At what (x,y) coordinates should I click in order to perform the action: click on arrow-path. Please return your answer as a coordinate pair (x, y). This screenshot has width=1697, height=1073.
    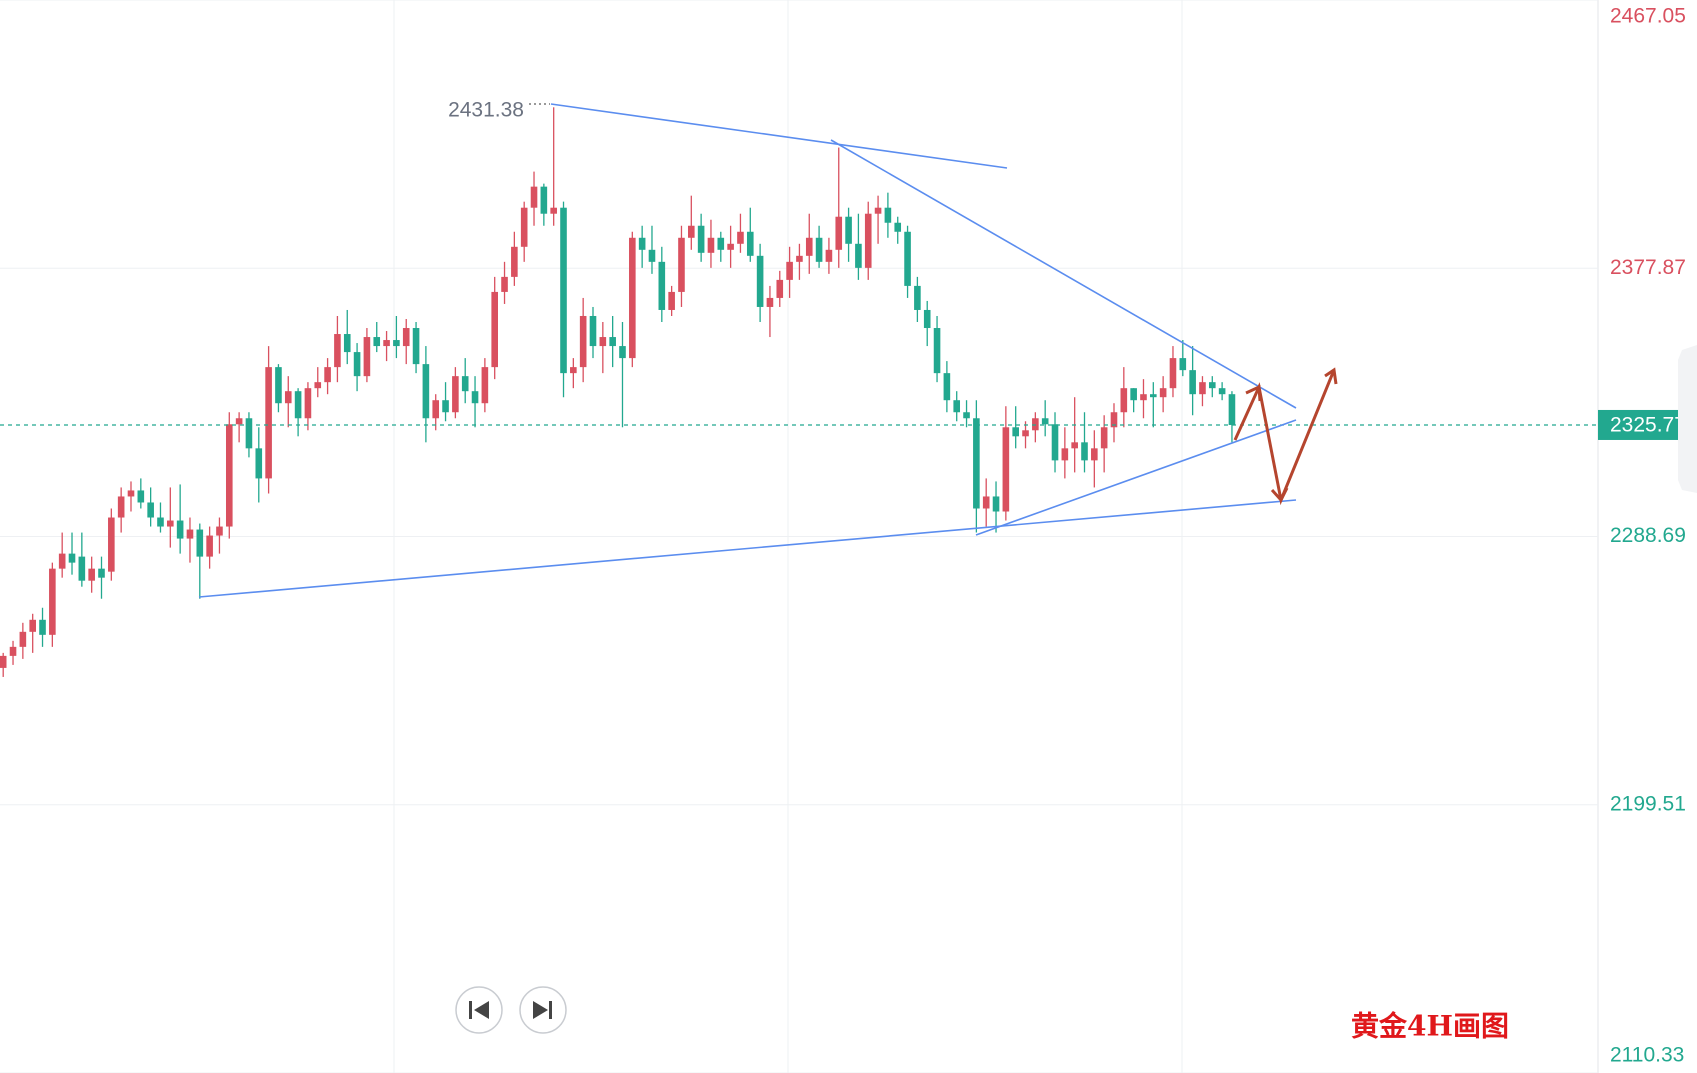
    Looking at the image, I should click on (1284, 437).